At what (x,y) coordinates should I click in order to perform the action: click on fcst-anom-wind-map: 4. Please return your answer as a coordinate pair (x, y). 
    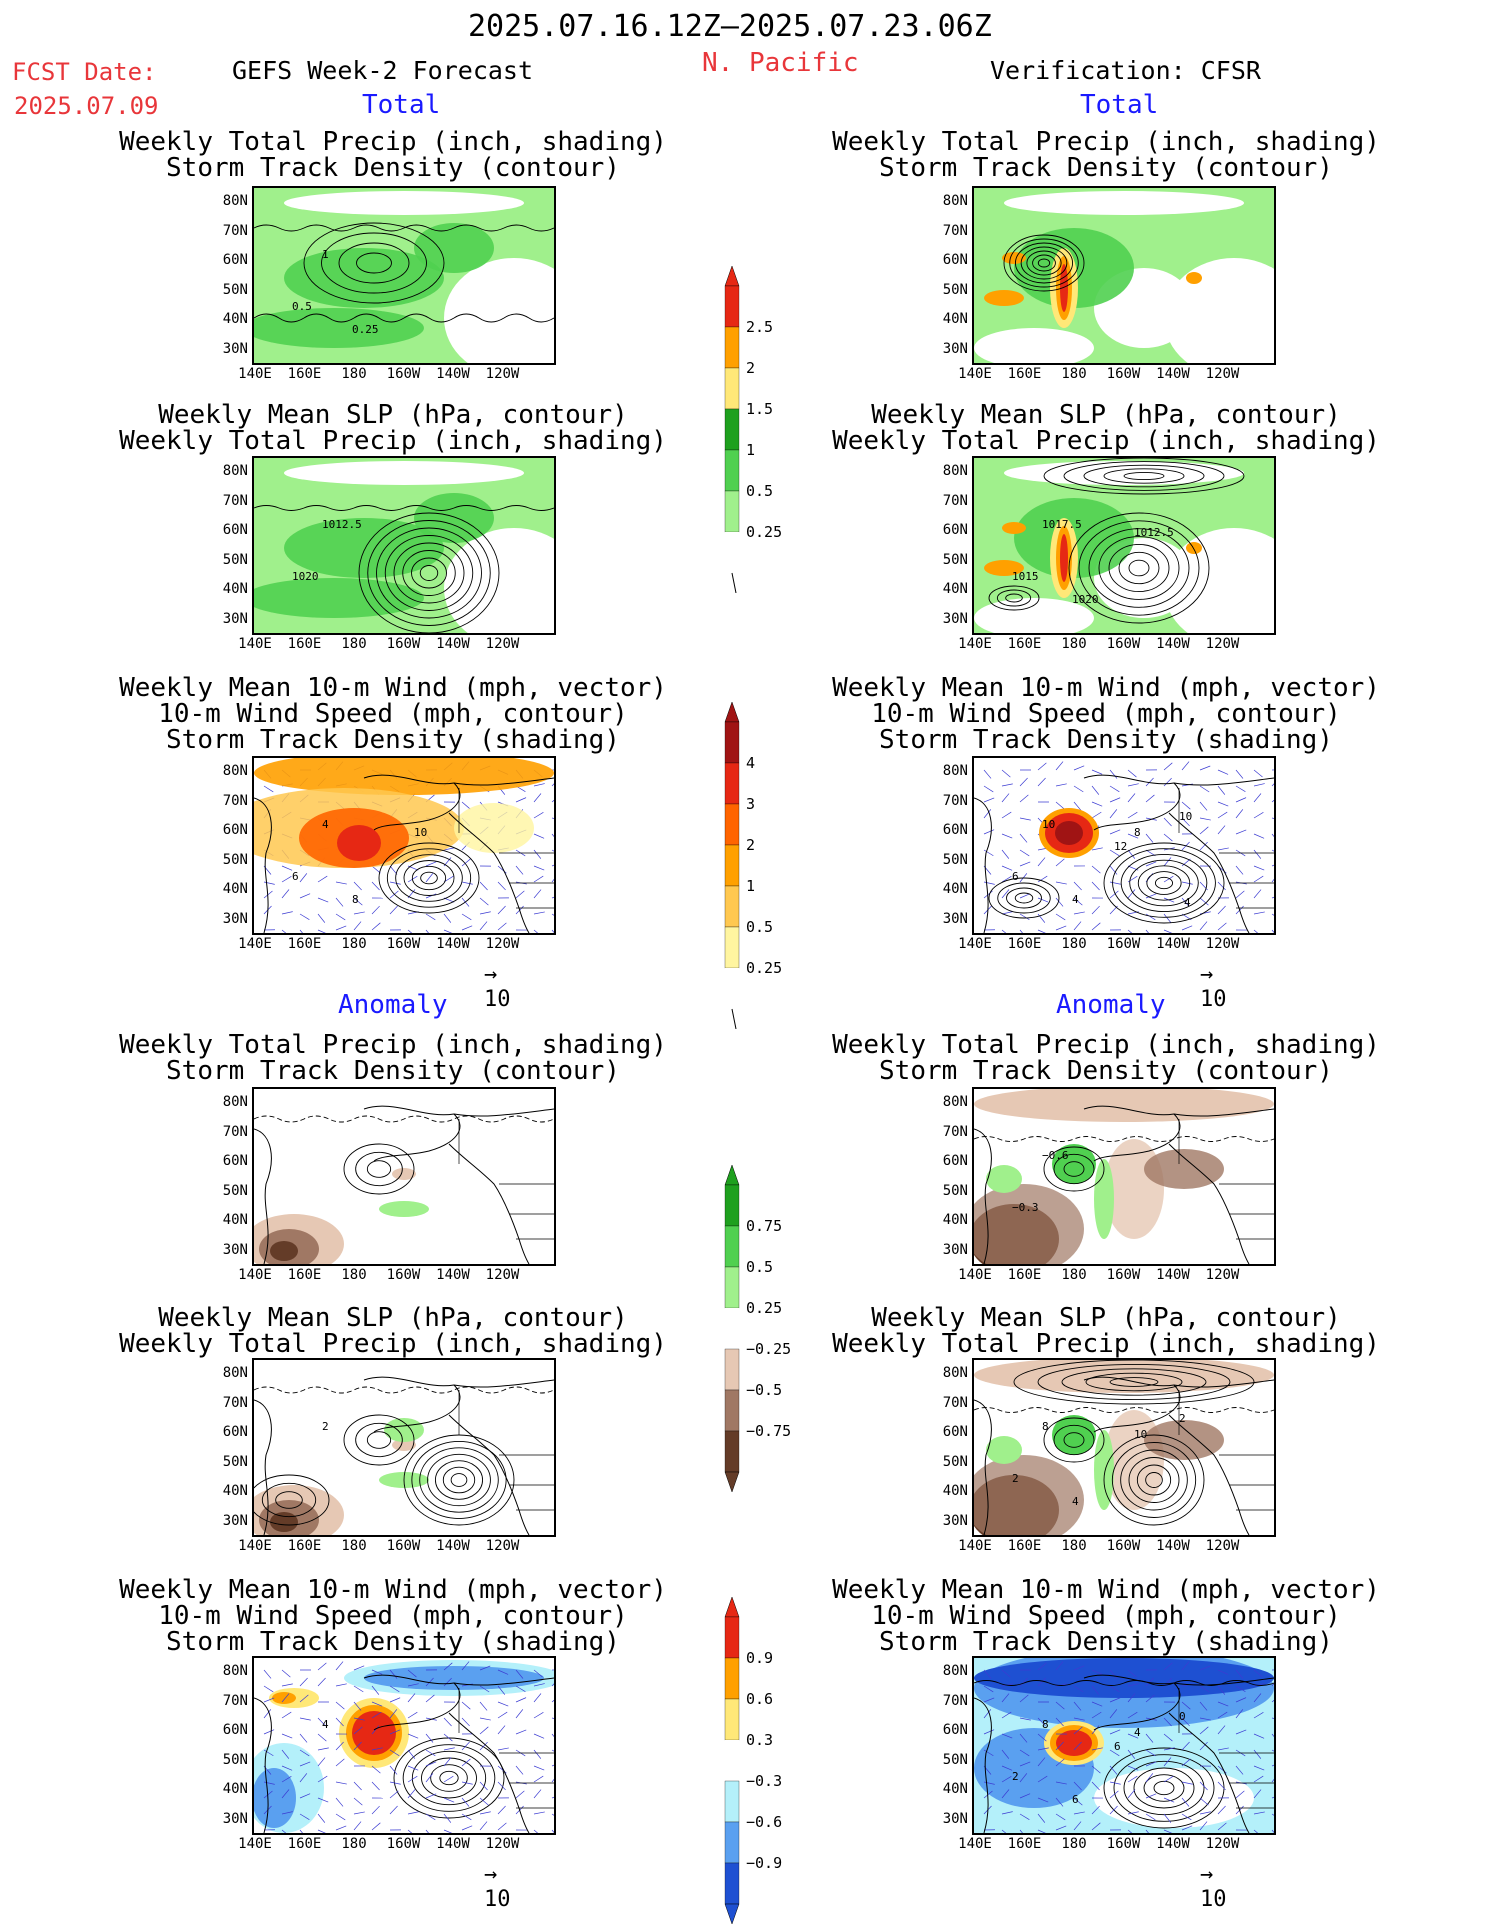
    Looking at the image, I should click on (404, 1745).